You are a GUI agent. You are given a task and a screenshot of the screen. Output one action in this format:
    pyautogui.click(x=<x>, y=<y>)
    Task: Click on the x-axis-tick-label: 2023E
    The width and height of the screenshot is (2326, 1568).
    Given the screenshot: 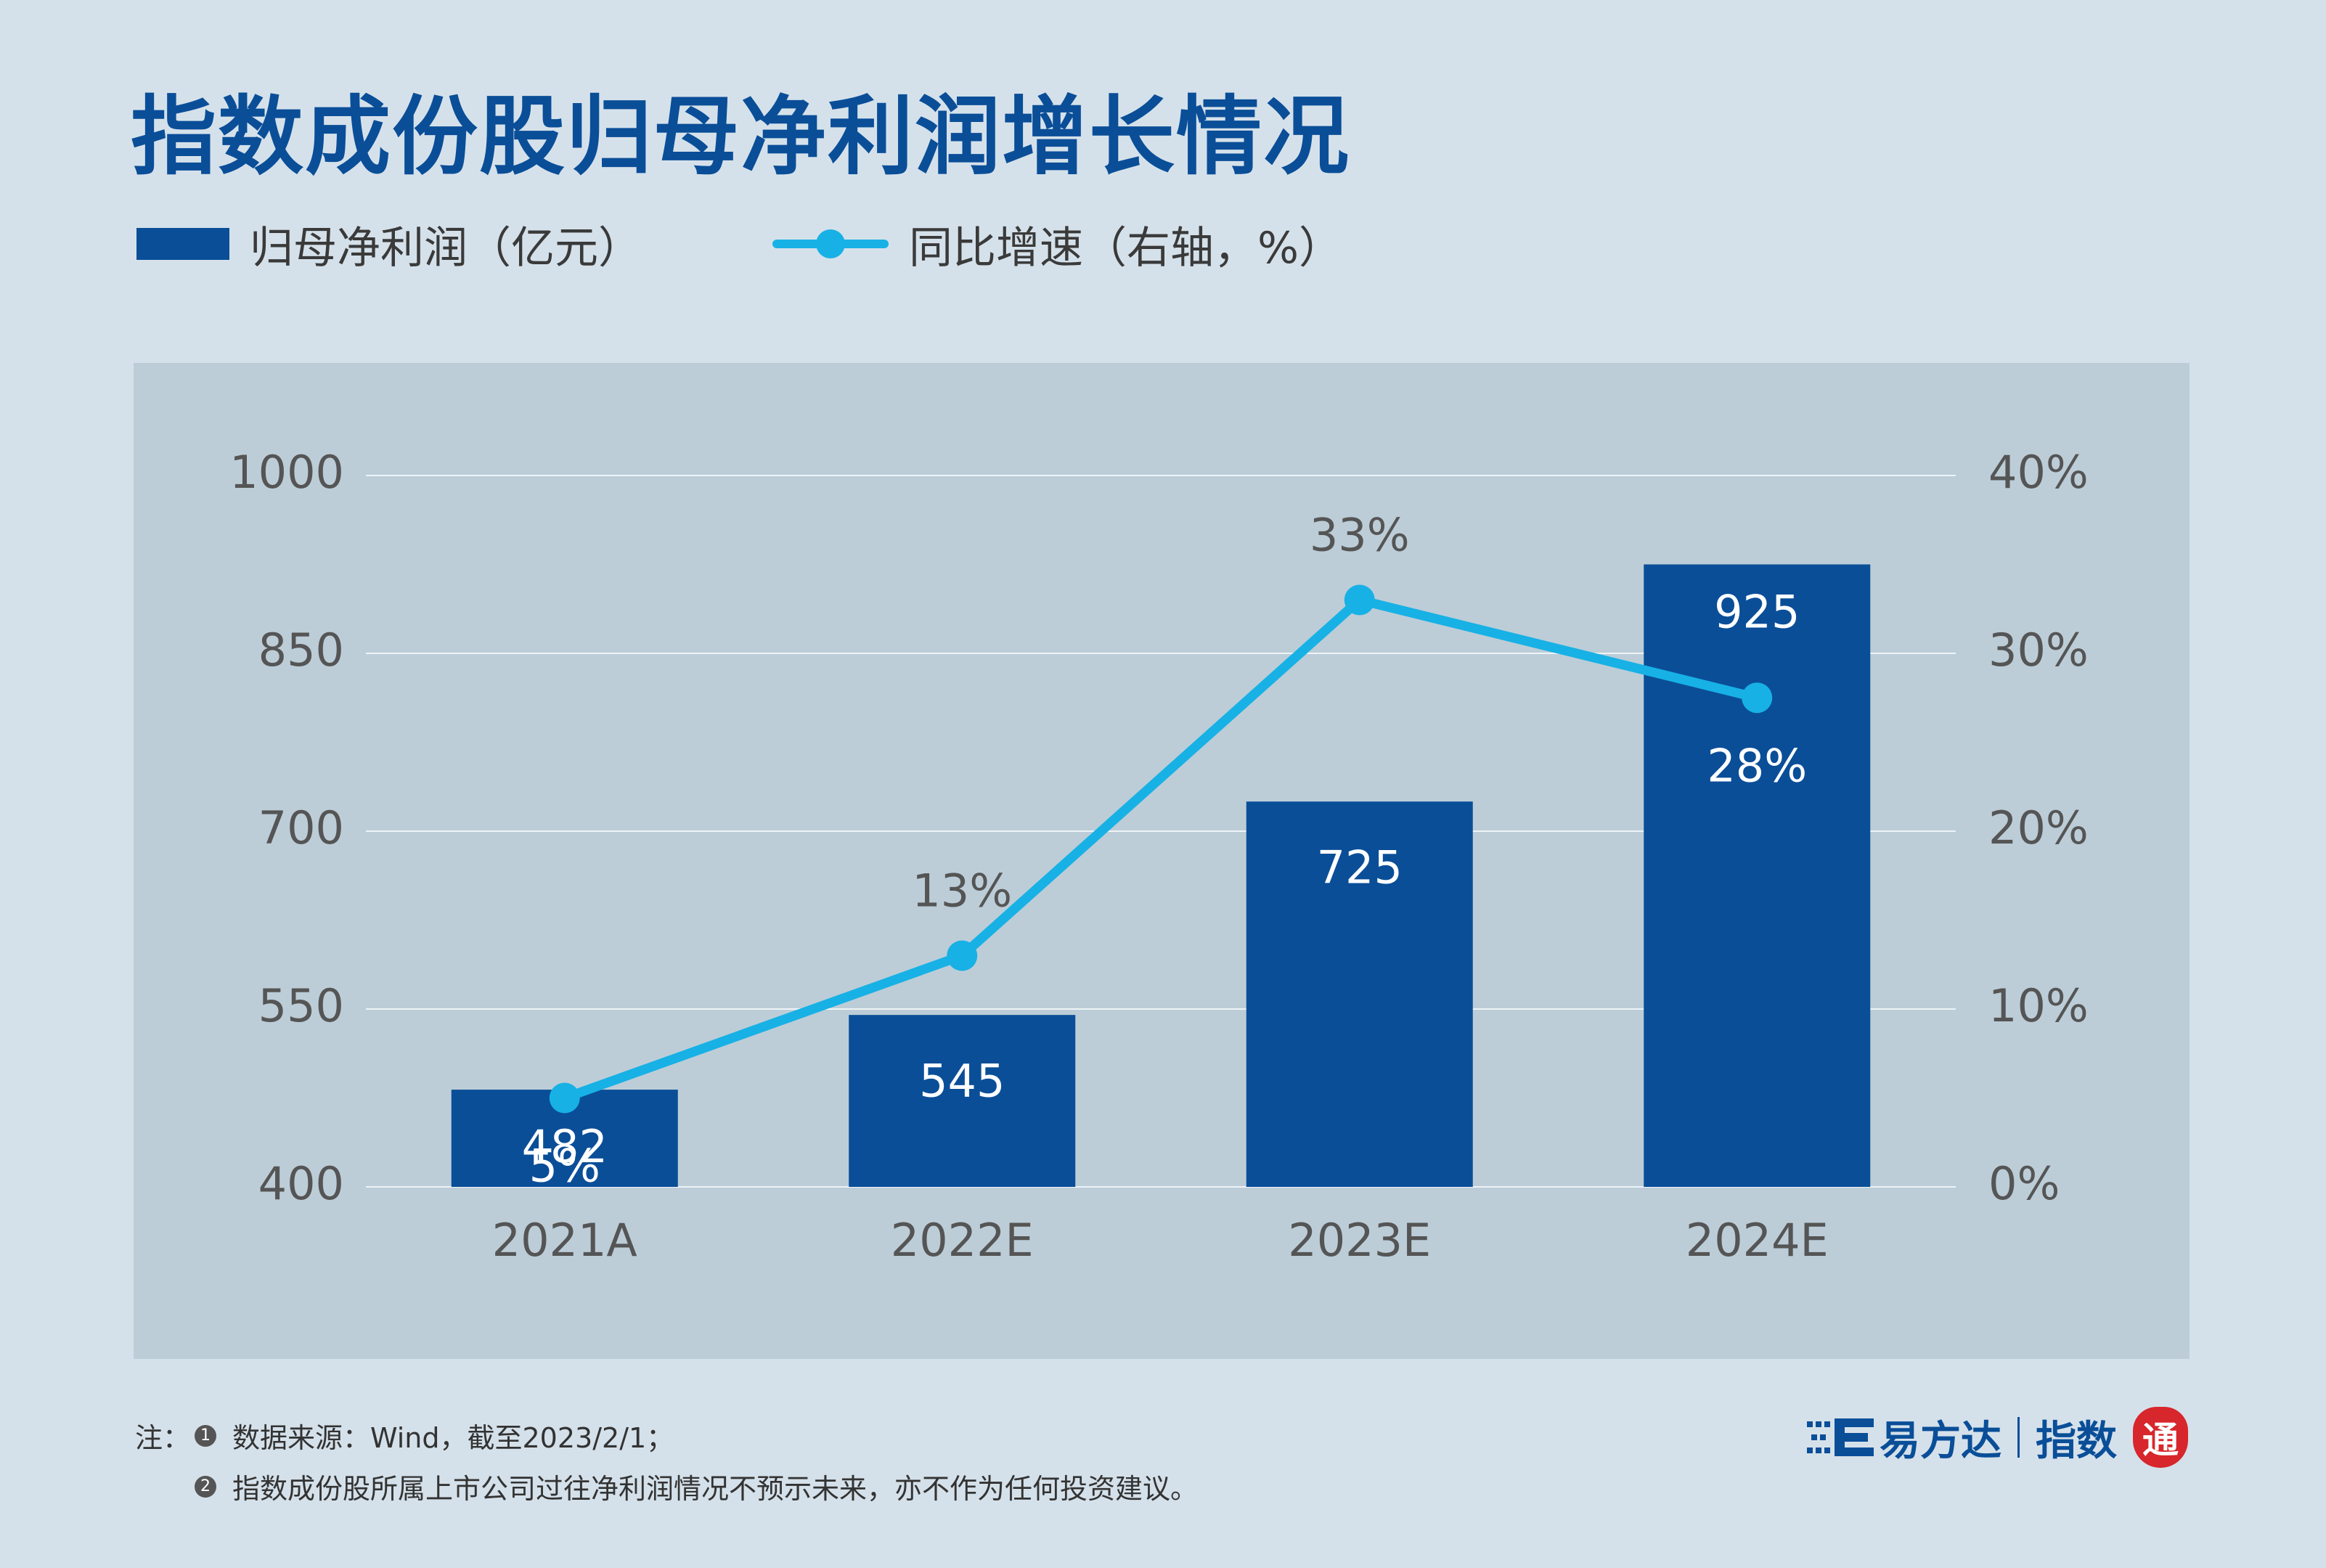 What is the action you would take?
    pyautogui.click(x=1359, y=1241)
    